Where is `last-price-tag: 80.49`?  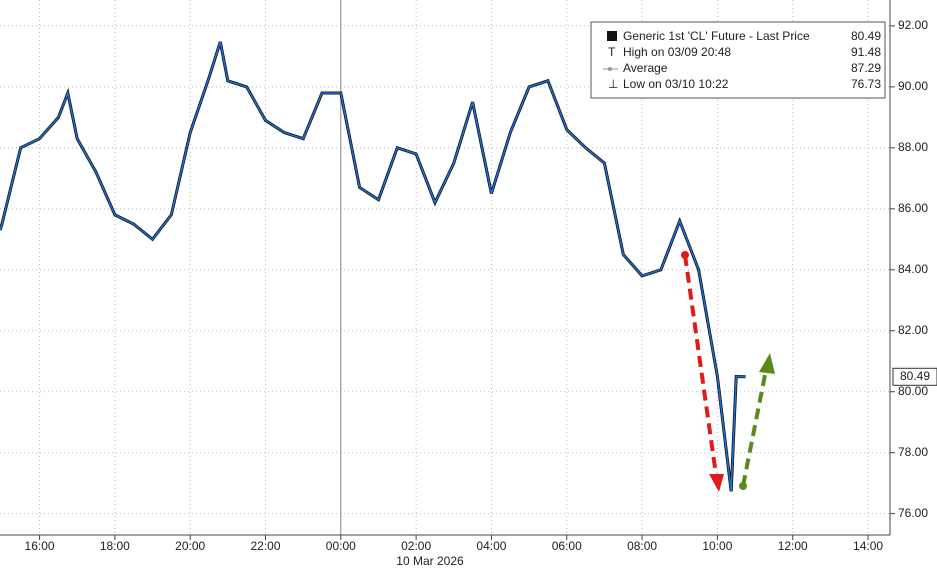 last-price-tag: 80.49 is located at coordinates (914, 376).